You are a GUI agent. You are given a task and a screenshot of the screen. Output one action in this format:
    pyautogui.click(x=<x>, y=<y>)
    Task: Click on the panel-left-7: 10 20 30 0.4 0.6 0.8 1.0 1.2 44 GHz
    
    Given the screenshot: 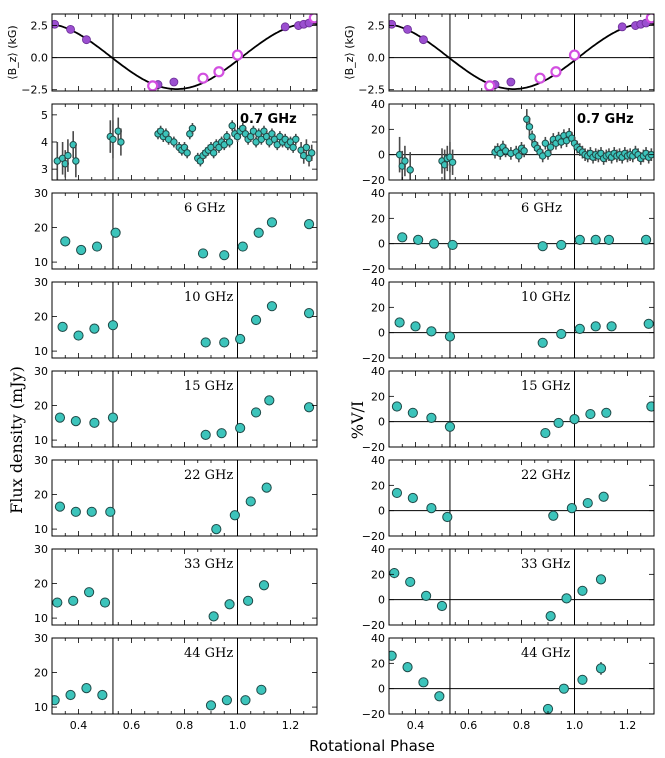 What is the action you would take?
    pyautogui.click(x=176, y=682)
    